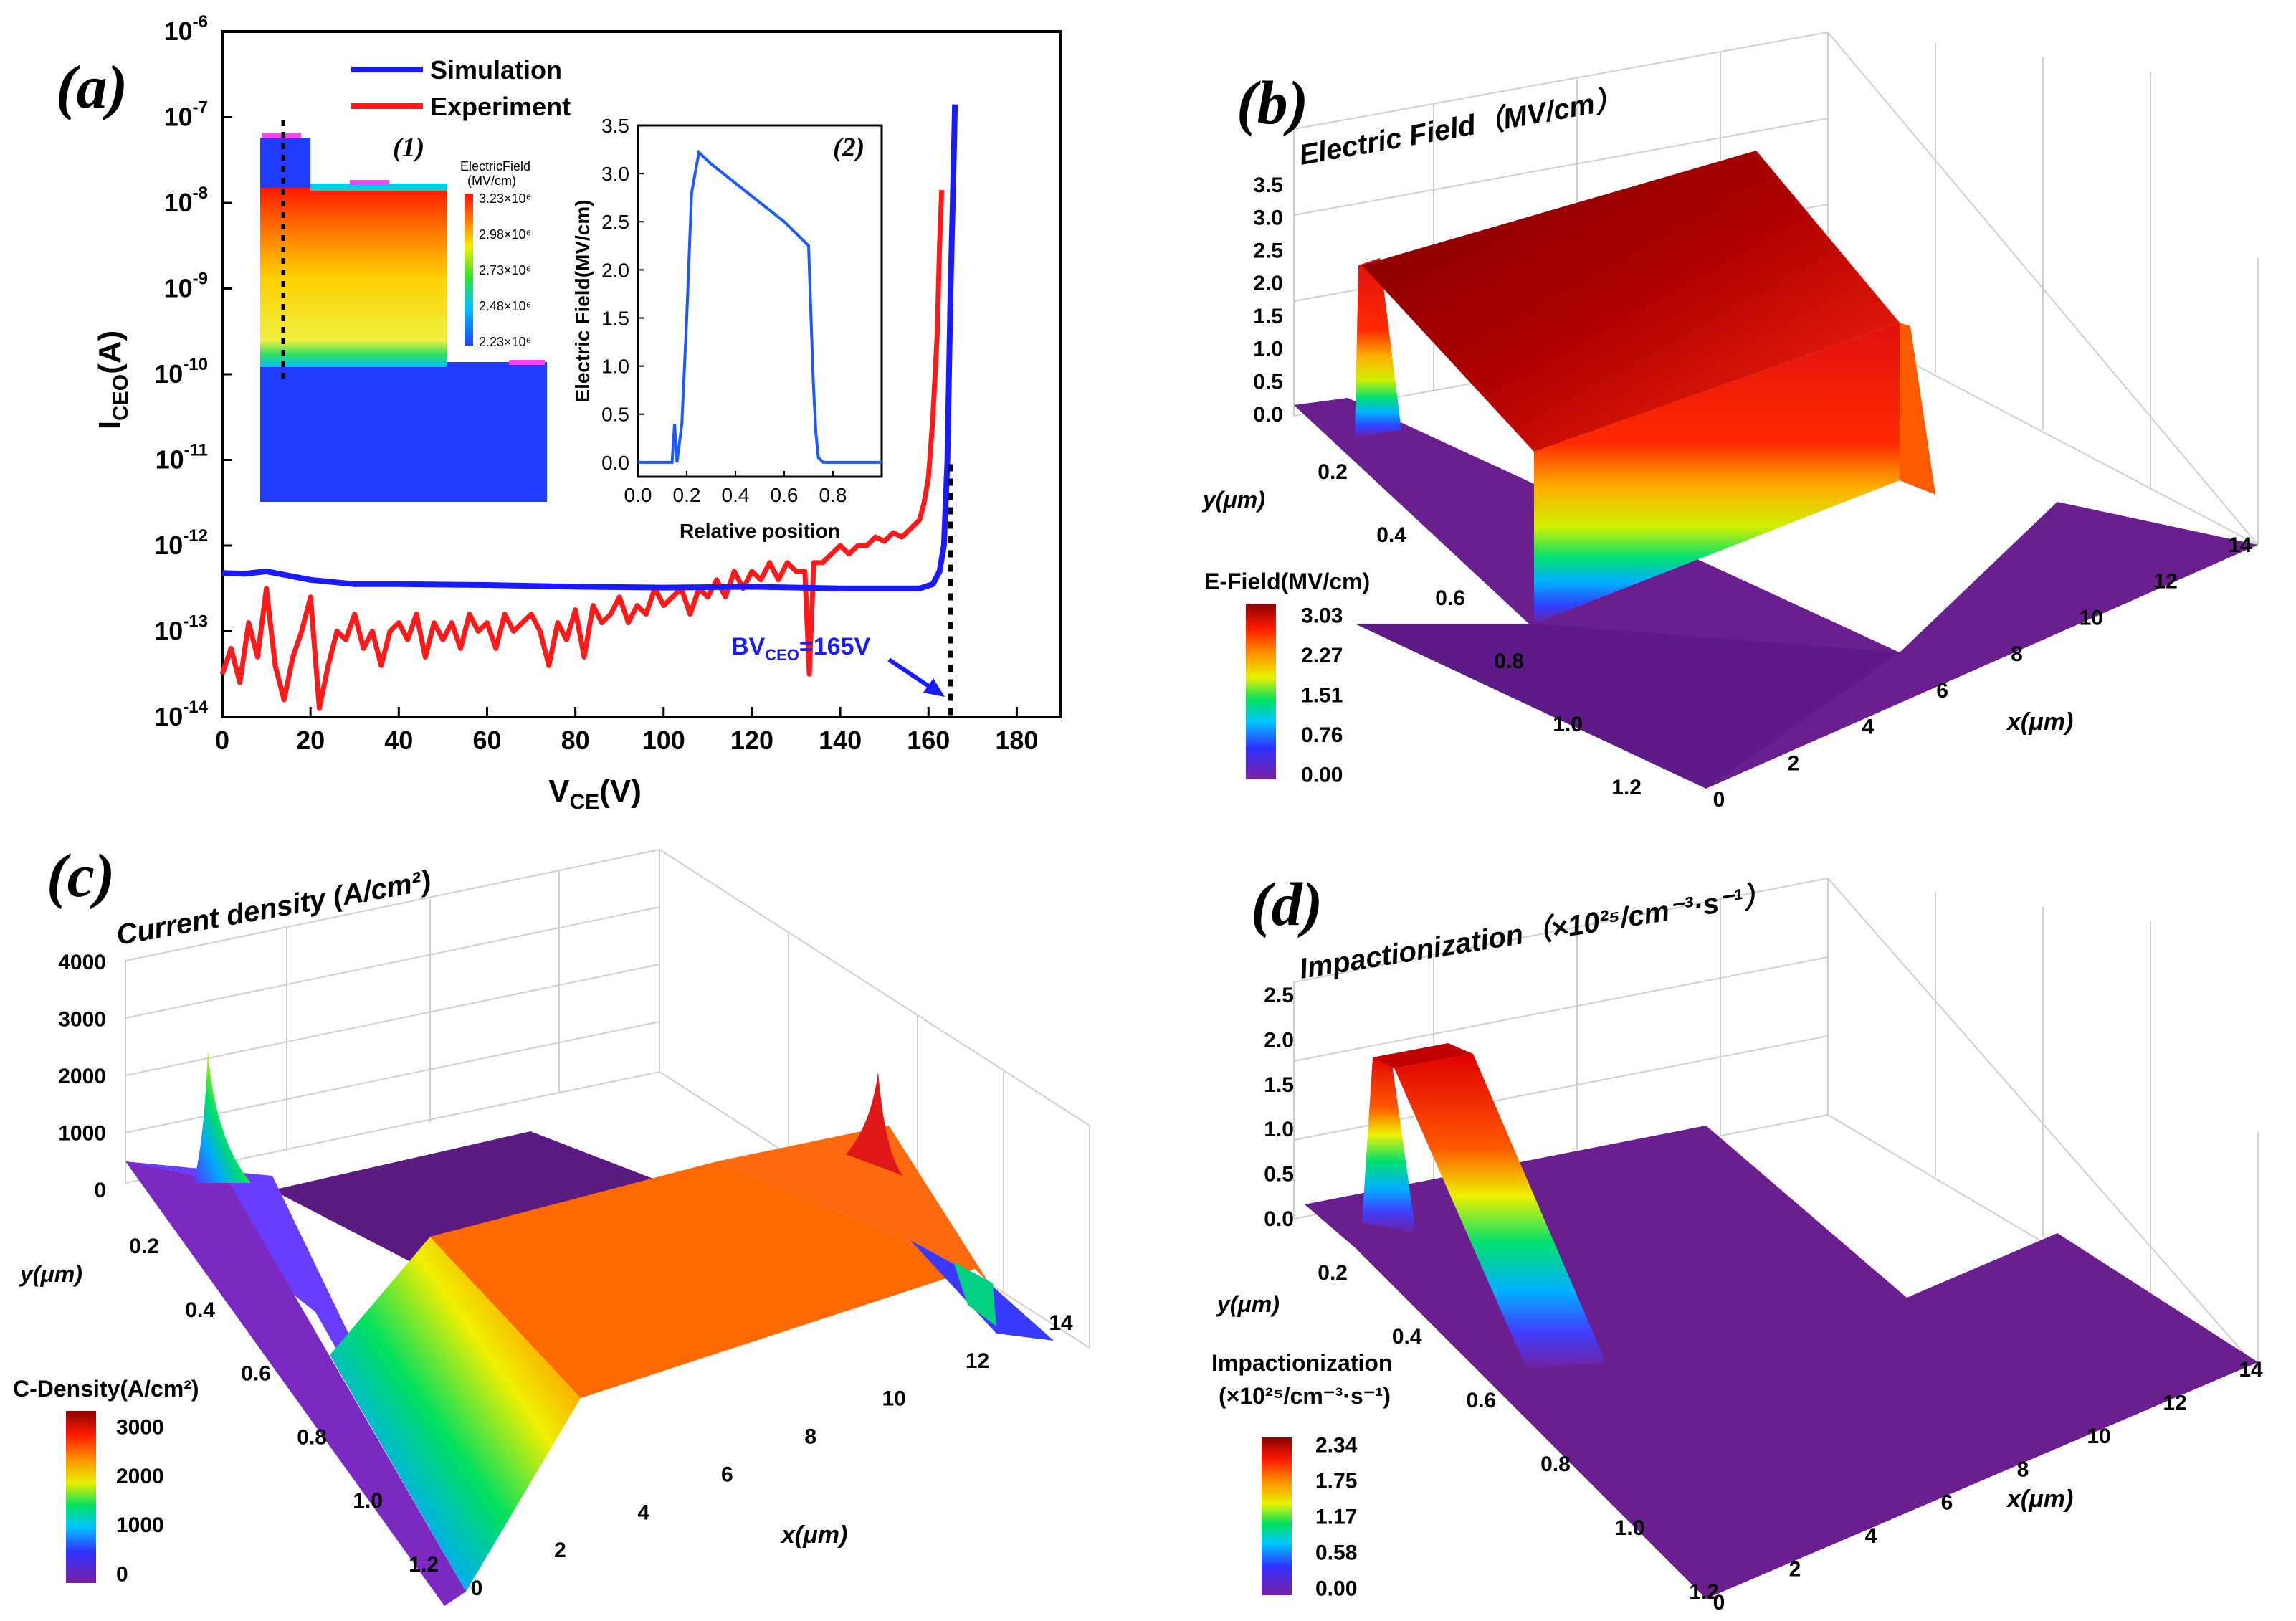 The height and width of the screenshot is (1621, 2296). Describe the element at coordinates (82, 963) in the screenshot. I see `z-tick-label: 4000` at that location.